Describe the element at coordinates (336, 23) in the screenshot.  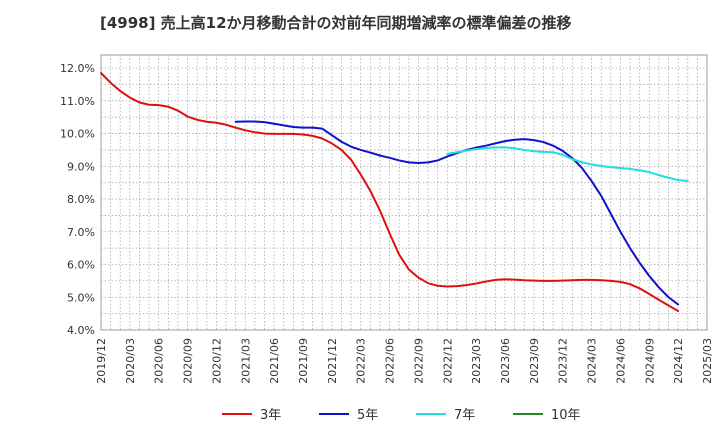
I see `chart-title: [4998] 売上高12か月移動合計の対前年同期増減率の標準偏差の推移` at that location.